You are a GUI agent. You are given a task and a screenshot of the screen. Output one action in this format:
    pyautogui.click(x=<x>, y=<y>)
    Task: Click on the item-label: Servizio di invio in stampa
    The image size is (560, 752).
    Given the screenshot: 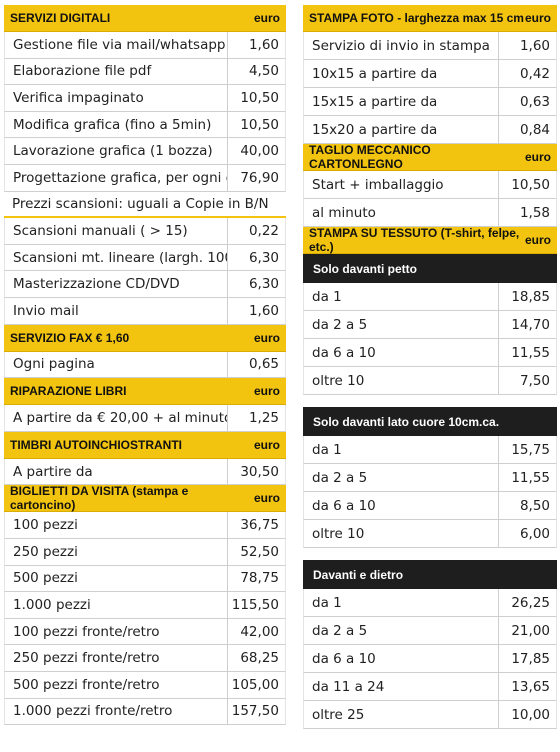 What is the action you would take?
    pyautogui.click(x=401, y=45)
    